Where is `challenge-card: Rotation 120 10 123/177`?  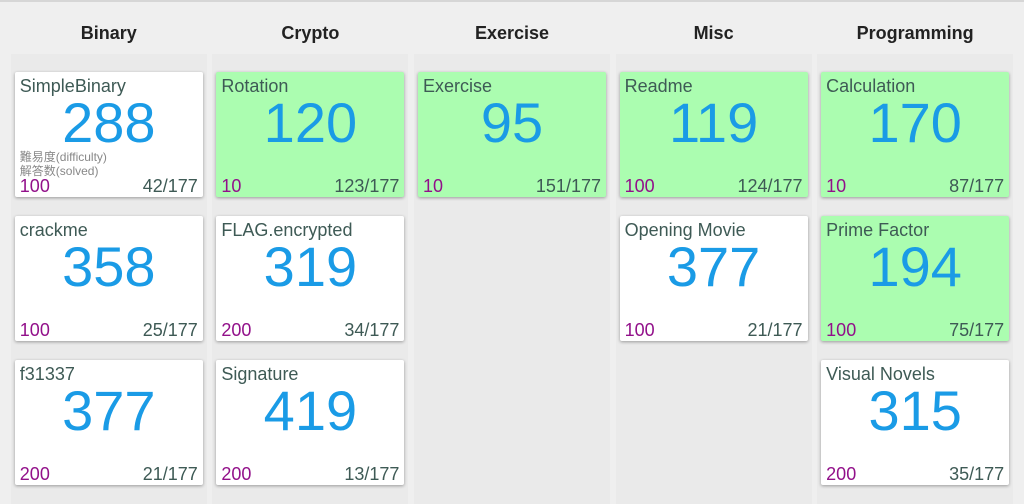 challenge-card: Rotation 120 10 123/177 is located at coordinates (310, 134).